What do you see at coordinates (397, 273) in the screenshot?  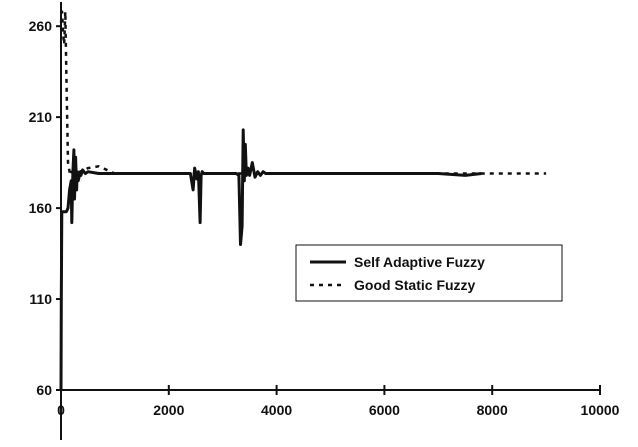 I see `legend-items: Self Adaptive Fuzzy Good Static Fuzzy` at bounding box center [397, 273].